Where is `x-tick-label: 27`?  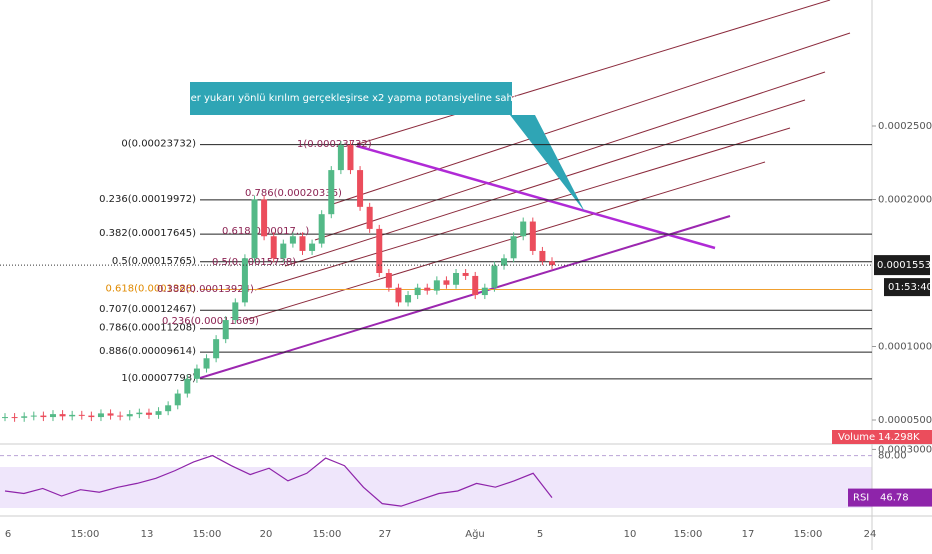
x-tick-label: 27 is located at coordinates (385, 534).